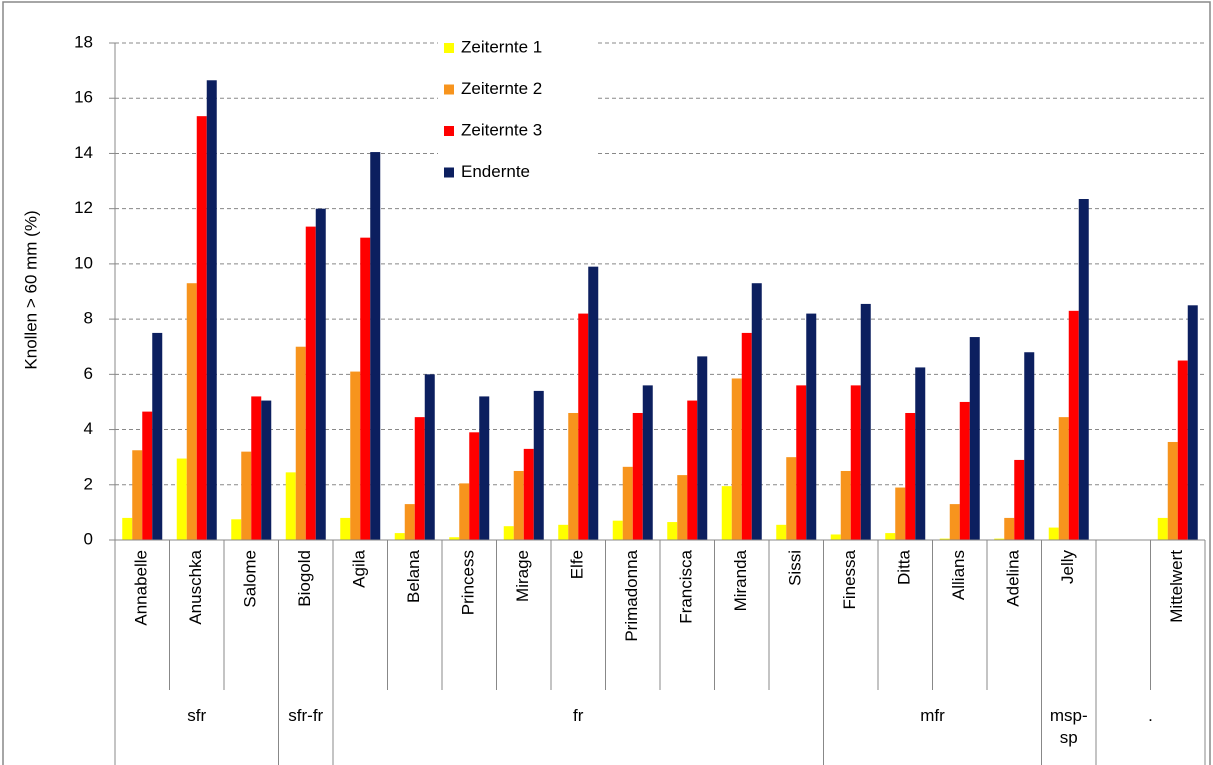 The image size is (1213, 765). I want to click on x-tick-label: Finessa, so click(849, 579).